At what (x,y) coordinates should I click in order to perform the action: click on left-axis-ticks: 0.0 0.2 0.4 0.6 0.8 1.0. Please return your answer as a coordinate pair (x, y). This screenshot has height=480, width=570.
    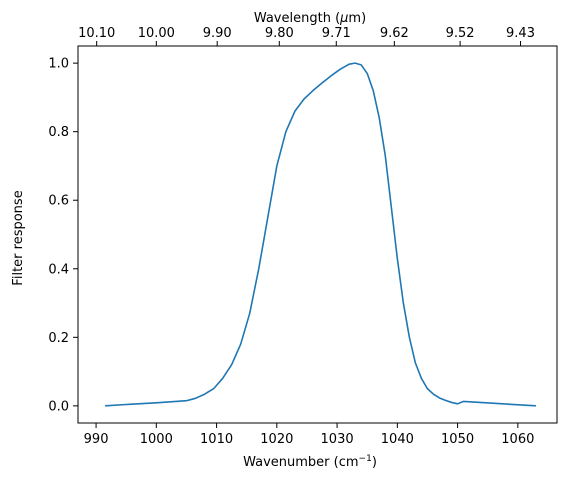
    Looking at the image, I should click on (63, 235).